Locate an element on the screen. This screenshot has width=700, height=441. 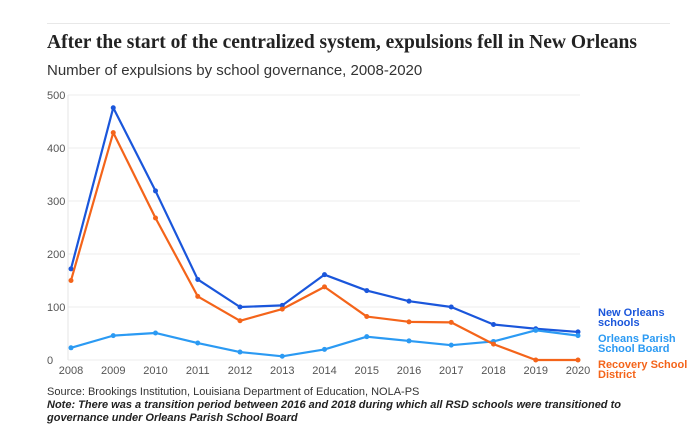
legend-label: Orleans Parish is located at coordinates (637, 339).